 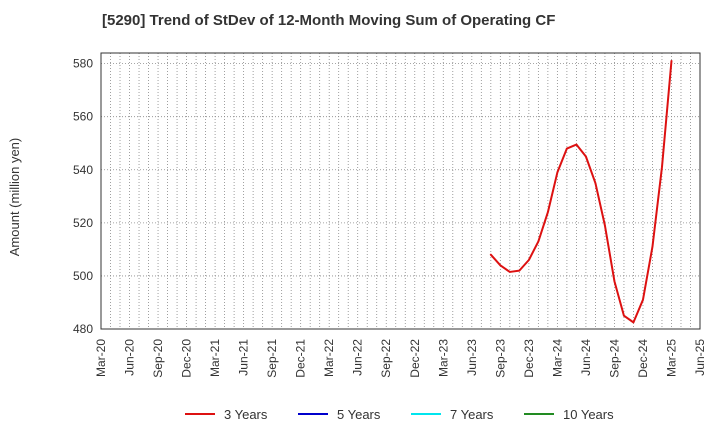 I want to click on y-axis-title: Amount (million yen), so click(x=14, y=197).